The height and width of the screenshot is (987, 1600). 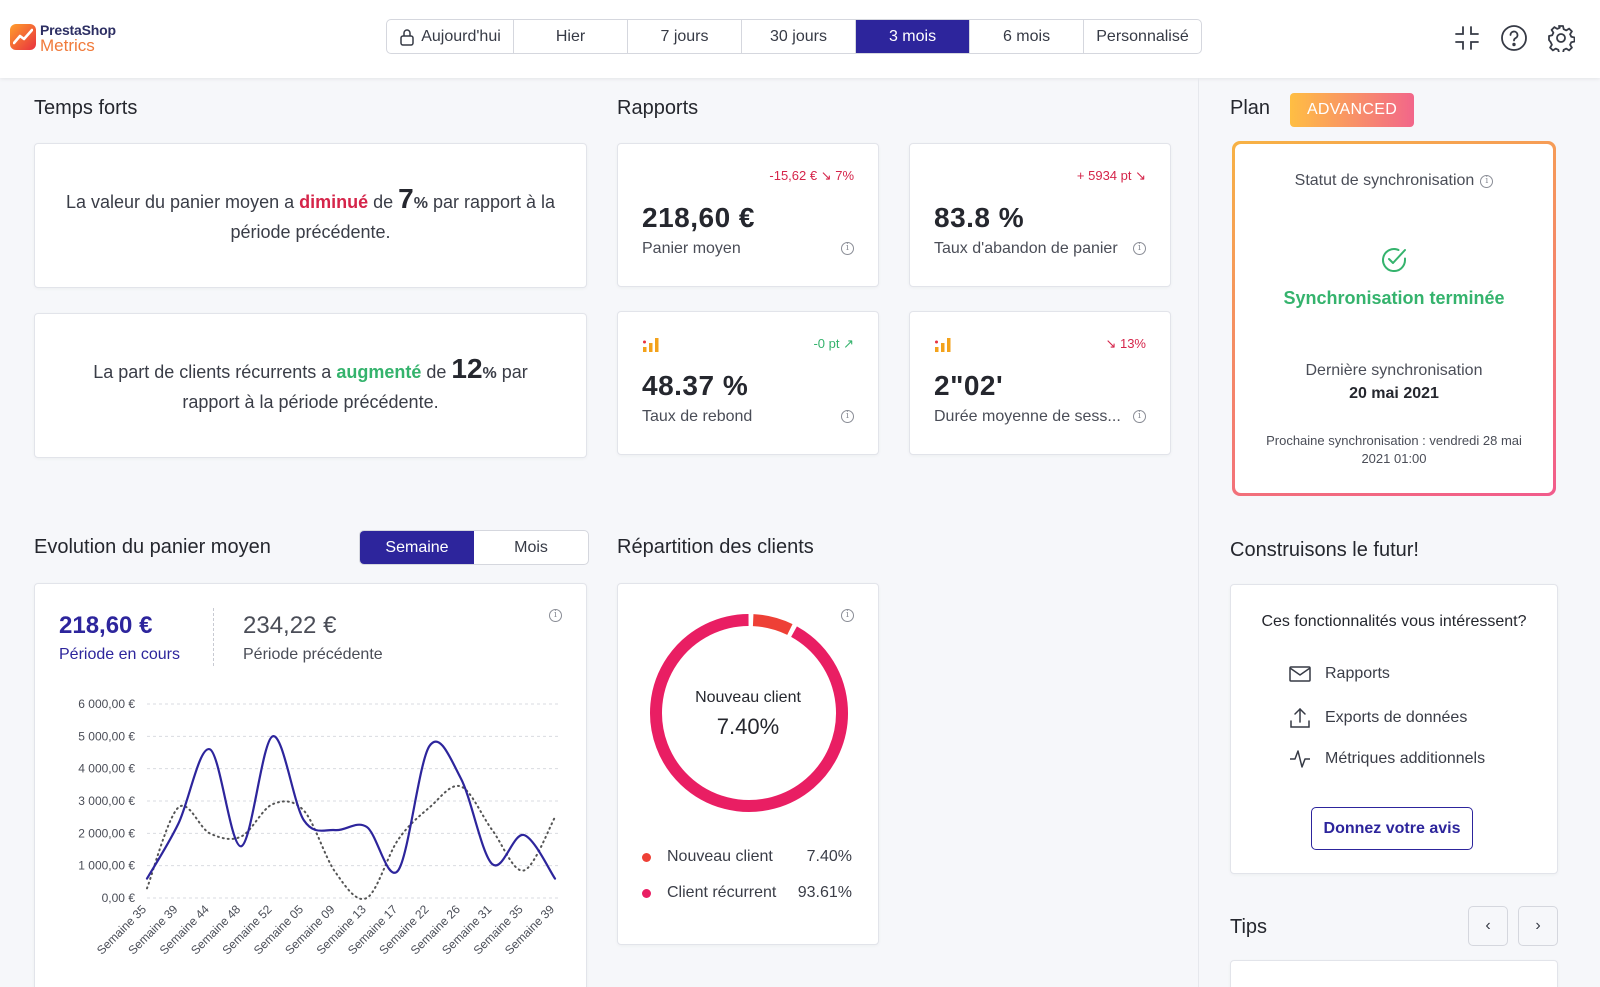 What do you see at coordinates (67, 45) in the screenshot?
I see `logo-text-product: Metrics` at bounding box center [67, 45].